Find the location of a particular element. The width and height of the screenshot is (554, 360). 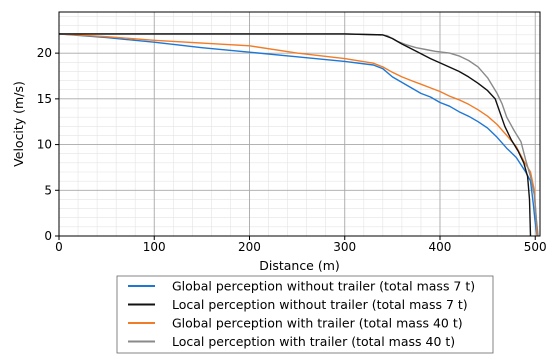

y-tick-label: 20 is located at coordinates (44, 53).